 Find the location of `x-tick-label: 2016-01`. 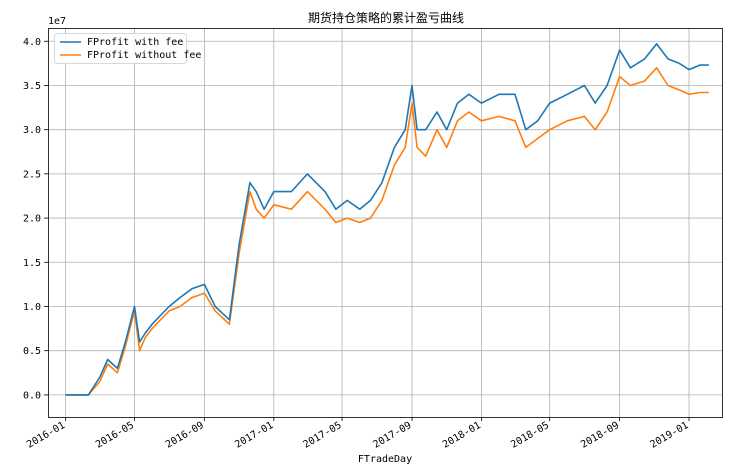

x-tick-label: 2016-01 is located at coordinates (46, 435).